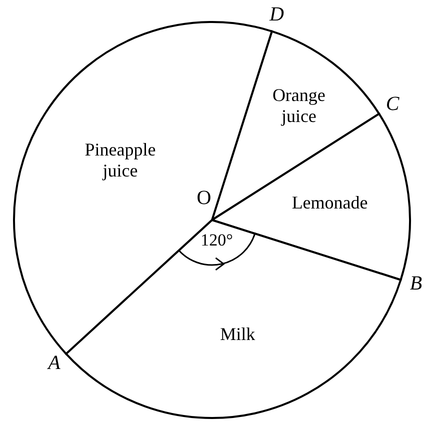 The image size is (425, 432). What do you see at coordinates (120, 160) in the screenshot?
I see `slice-label: Pineapple juice` at bounding box center [120, 160].